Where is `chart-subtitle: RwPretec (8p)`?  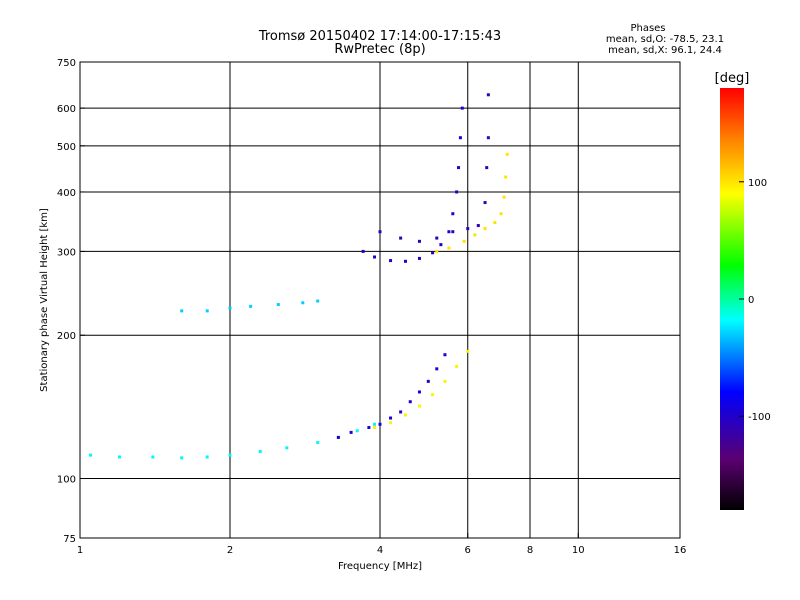
chart-subtitle: RwPretec (8p) is located at coordinates (379, 49).